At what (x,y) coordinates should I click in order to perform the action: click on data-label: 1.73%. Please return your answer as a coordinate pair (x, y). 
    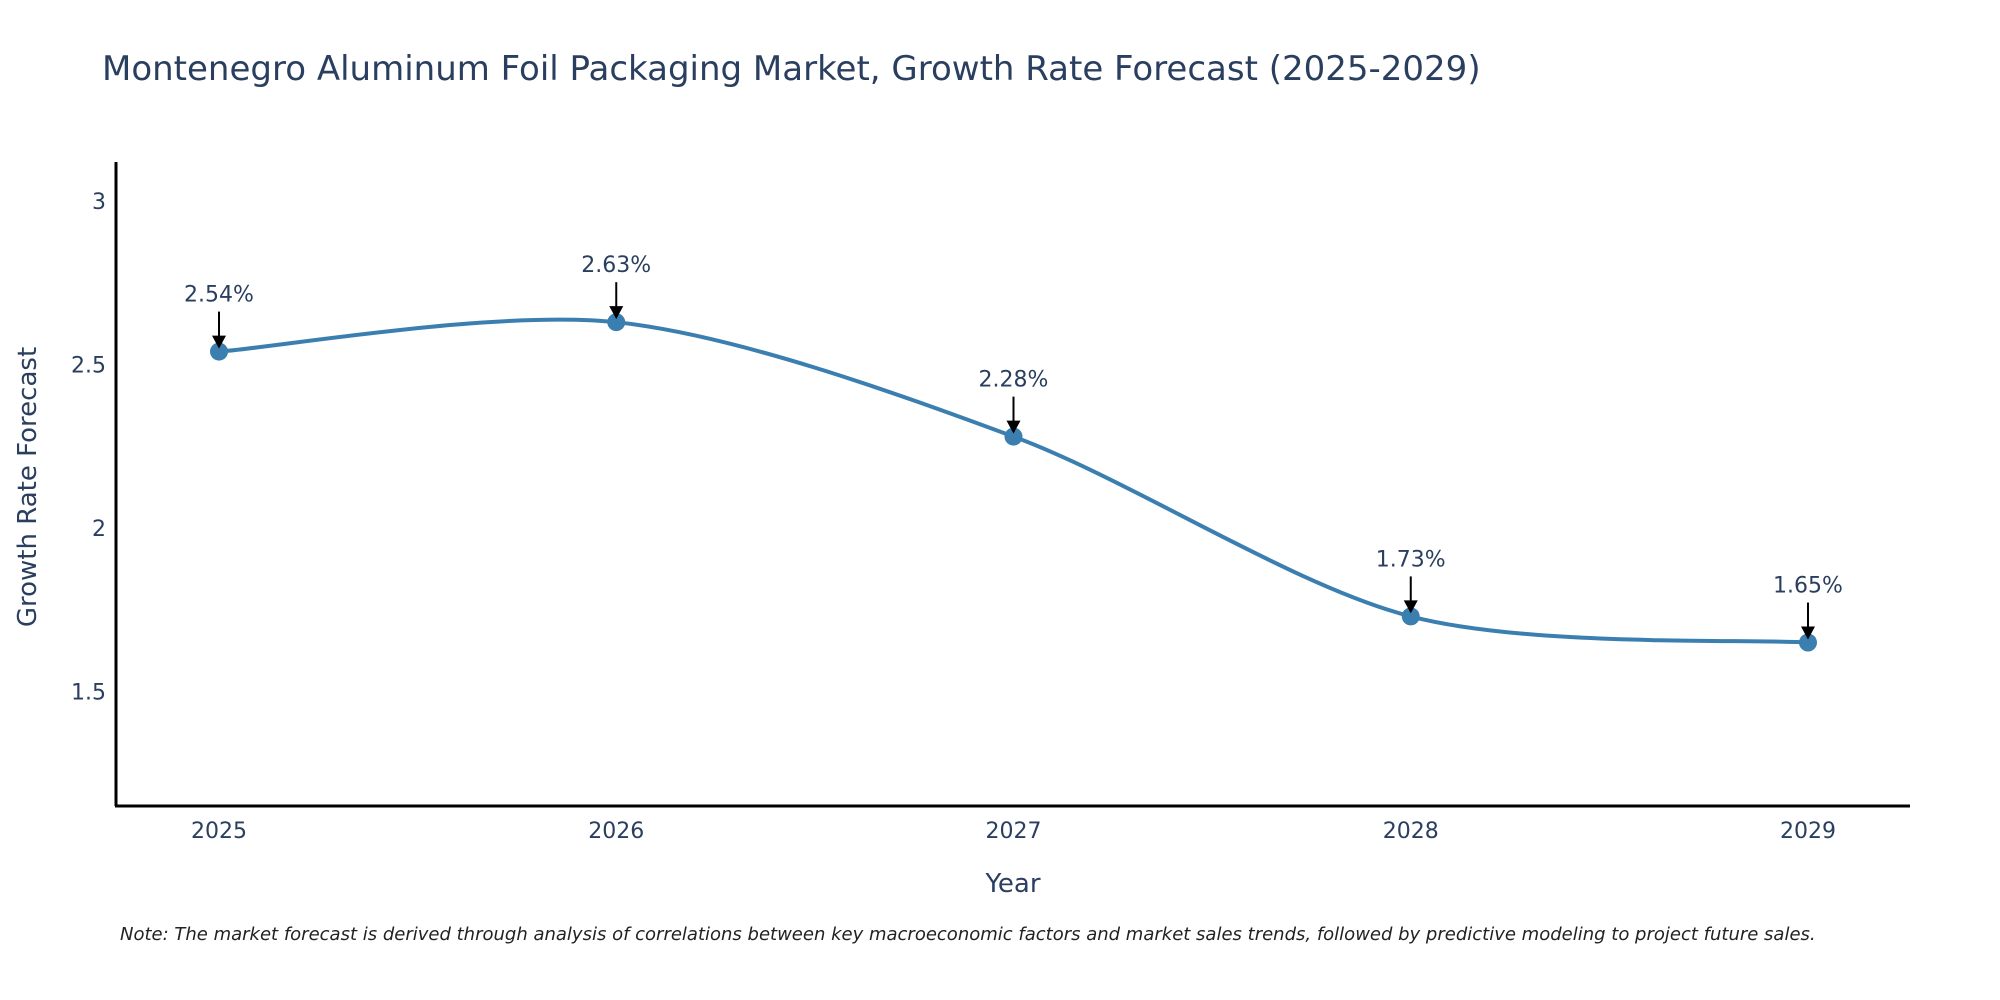
    Looking at the image, I should click on (1411, 559).